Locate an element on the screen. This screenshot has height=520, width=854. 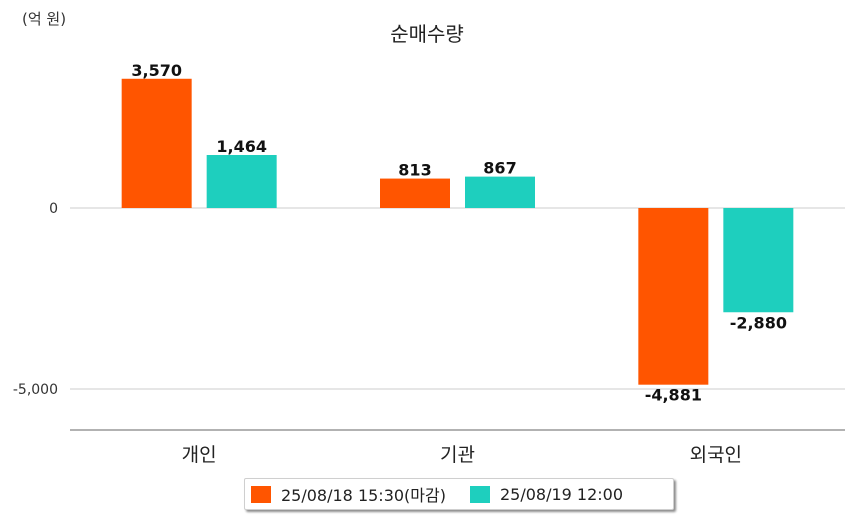
bar-개인-series-1 is located at coordinates (156, 143).